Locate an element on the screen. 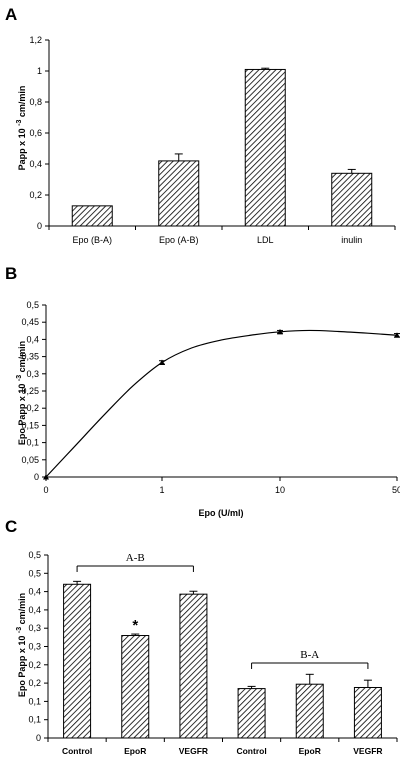 The height and width of the screenshot is (759, 400). significance-marker: * is located at coordinates (135, 625).